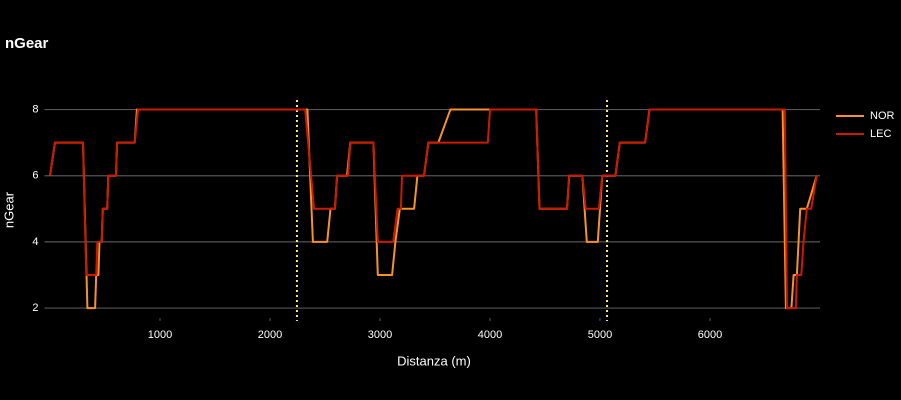 Image resolution: width=901 pixels, height=400 pixels. Describe the element at coordinates (434, 360) in the screenshot. I see `x-axis-title: Distanza (m)` at that location.